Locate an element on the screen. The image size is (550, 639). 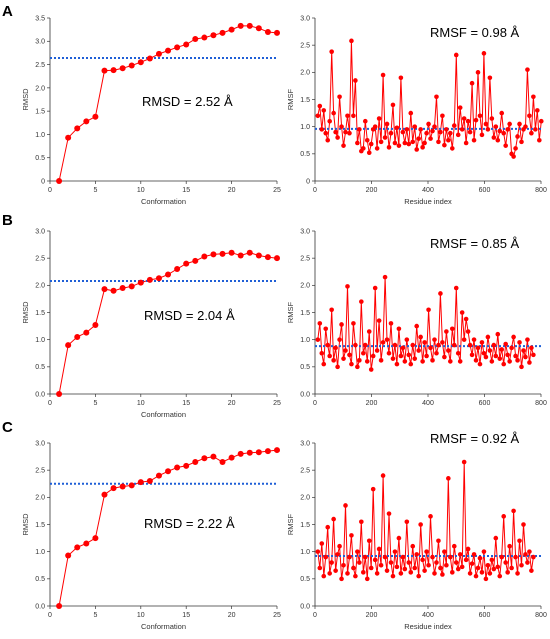
c4-xtick-label: 0 is located at coordinates (50, 615).